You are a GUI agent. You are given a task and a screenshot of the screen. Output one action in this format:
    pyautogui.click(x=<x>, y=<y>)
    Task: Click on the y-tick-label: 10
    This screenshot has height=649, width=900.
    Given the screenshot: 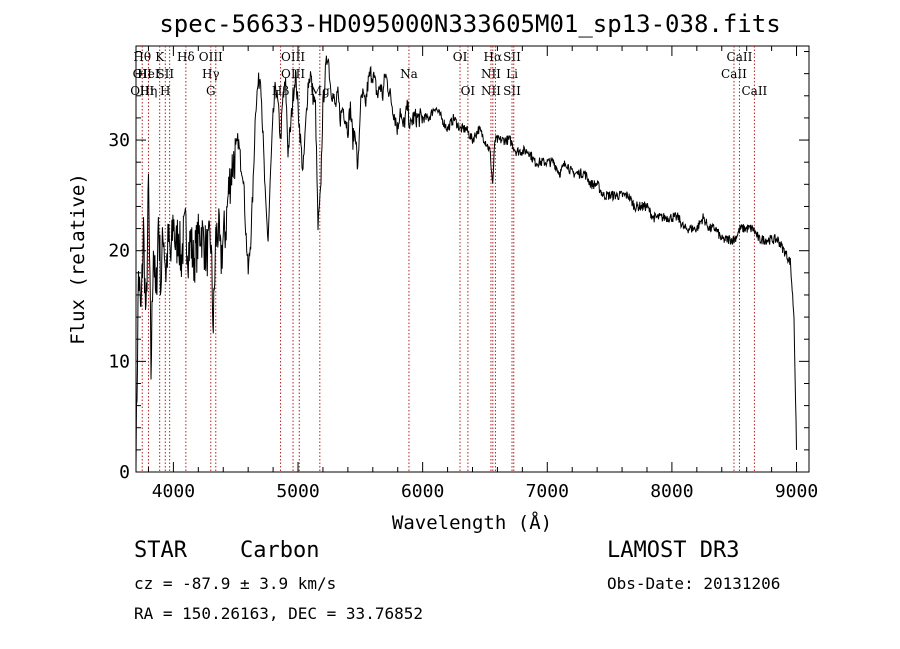 What is the action you would take?
    pyautogui.click(x=119, y=361)
    